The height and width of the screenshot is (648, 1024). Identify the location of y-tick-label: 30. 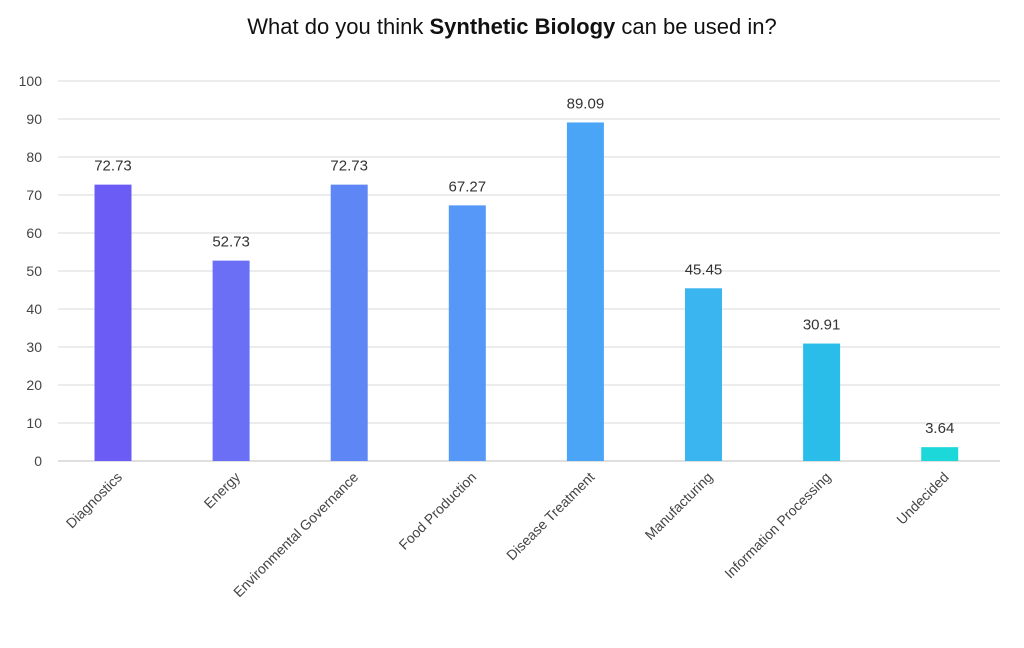
(34, 347).